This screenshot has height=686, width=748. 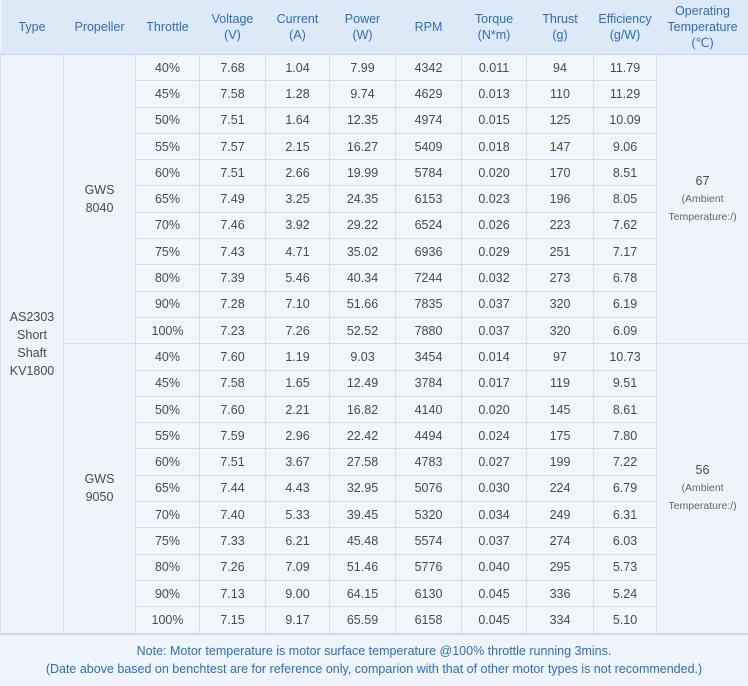 I want to click on cell-power: 51.46, so click(x=363, y=567).